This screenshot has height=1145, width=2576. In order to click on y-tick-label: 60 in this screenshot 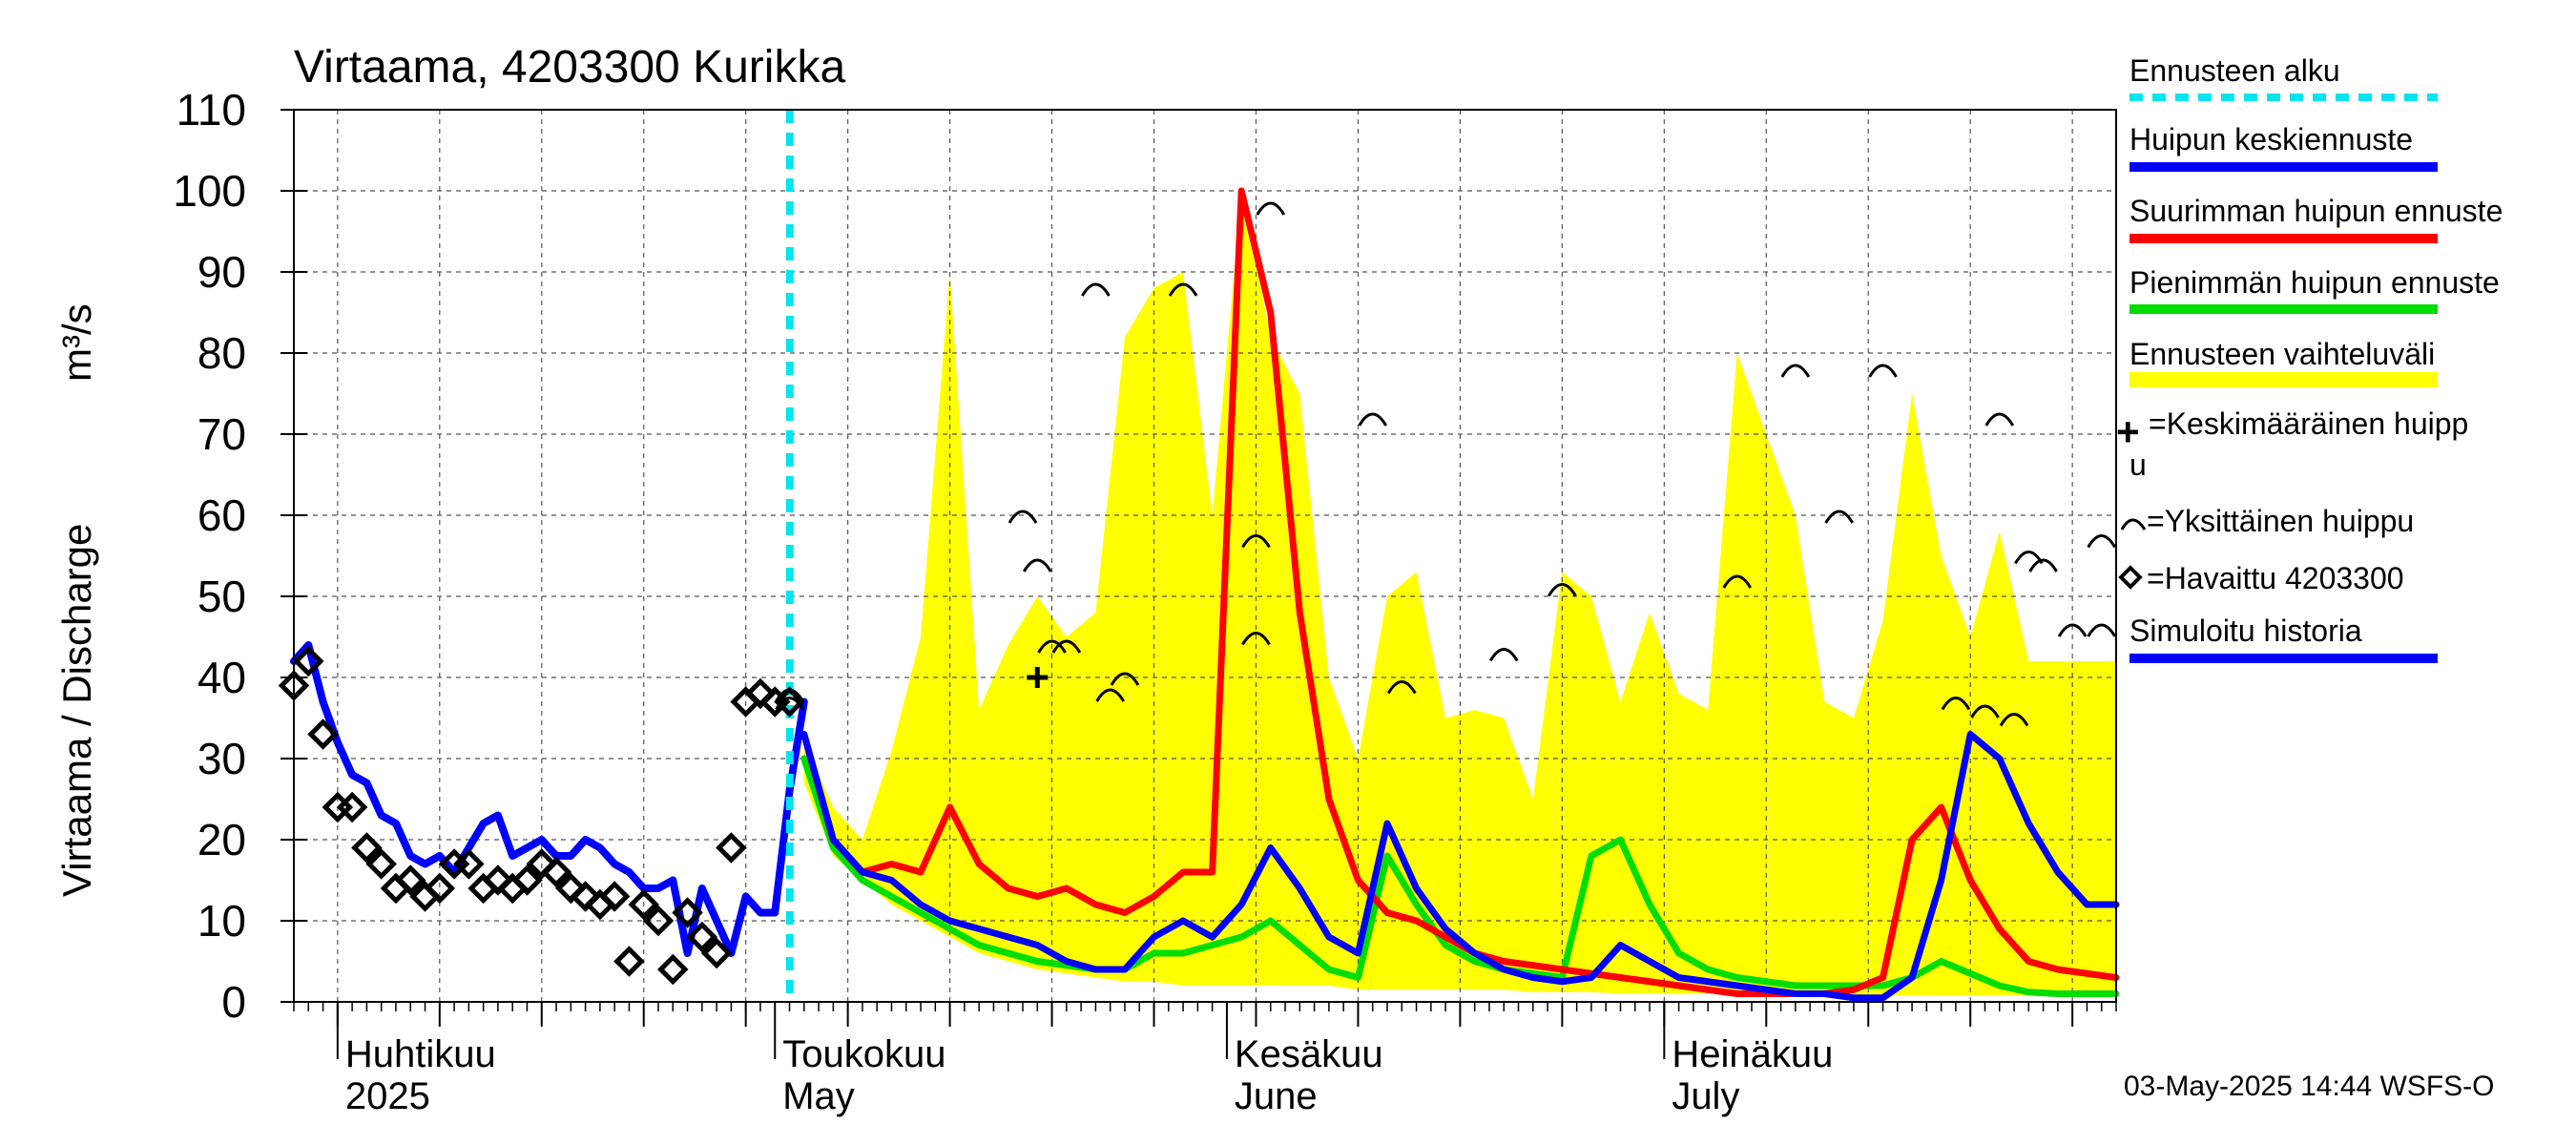, I will do `click(221, 515)`.